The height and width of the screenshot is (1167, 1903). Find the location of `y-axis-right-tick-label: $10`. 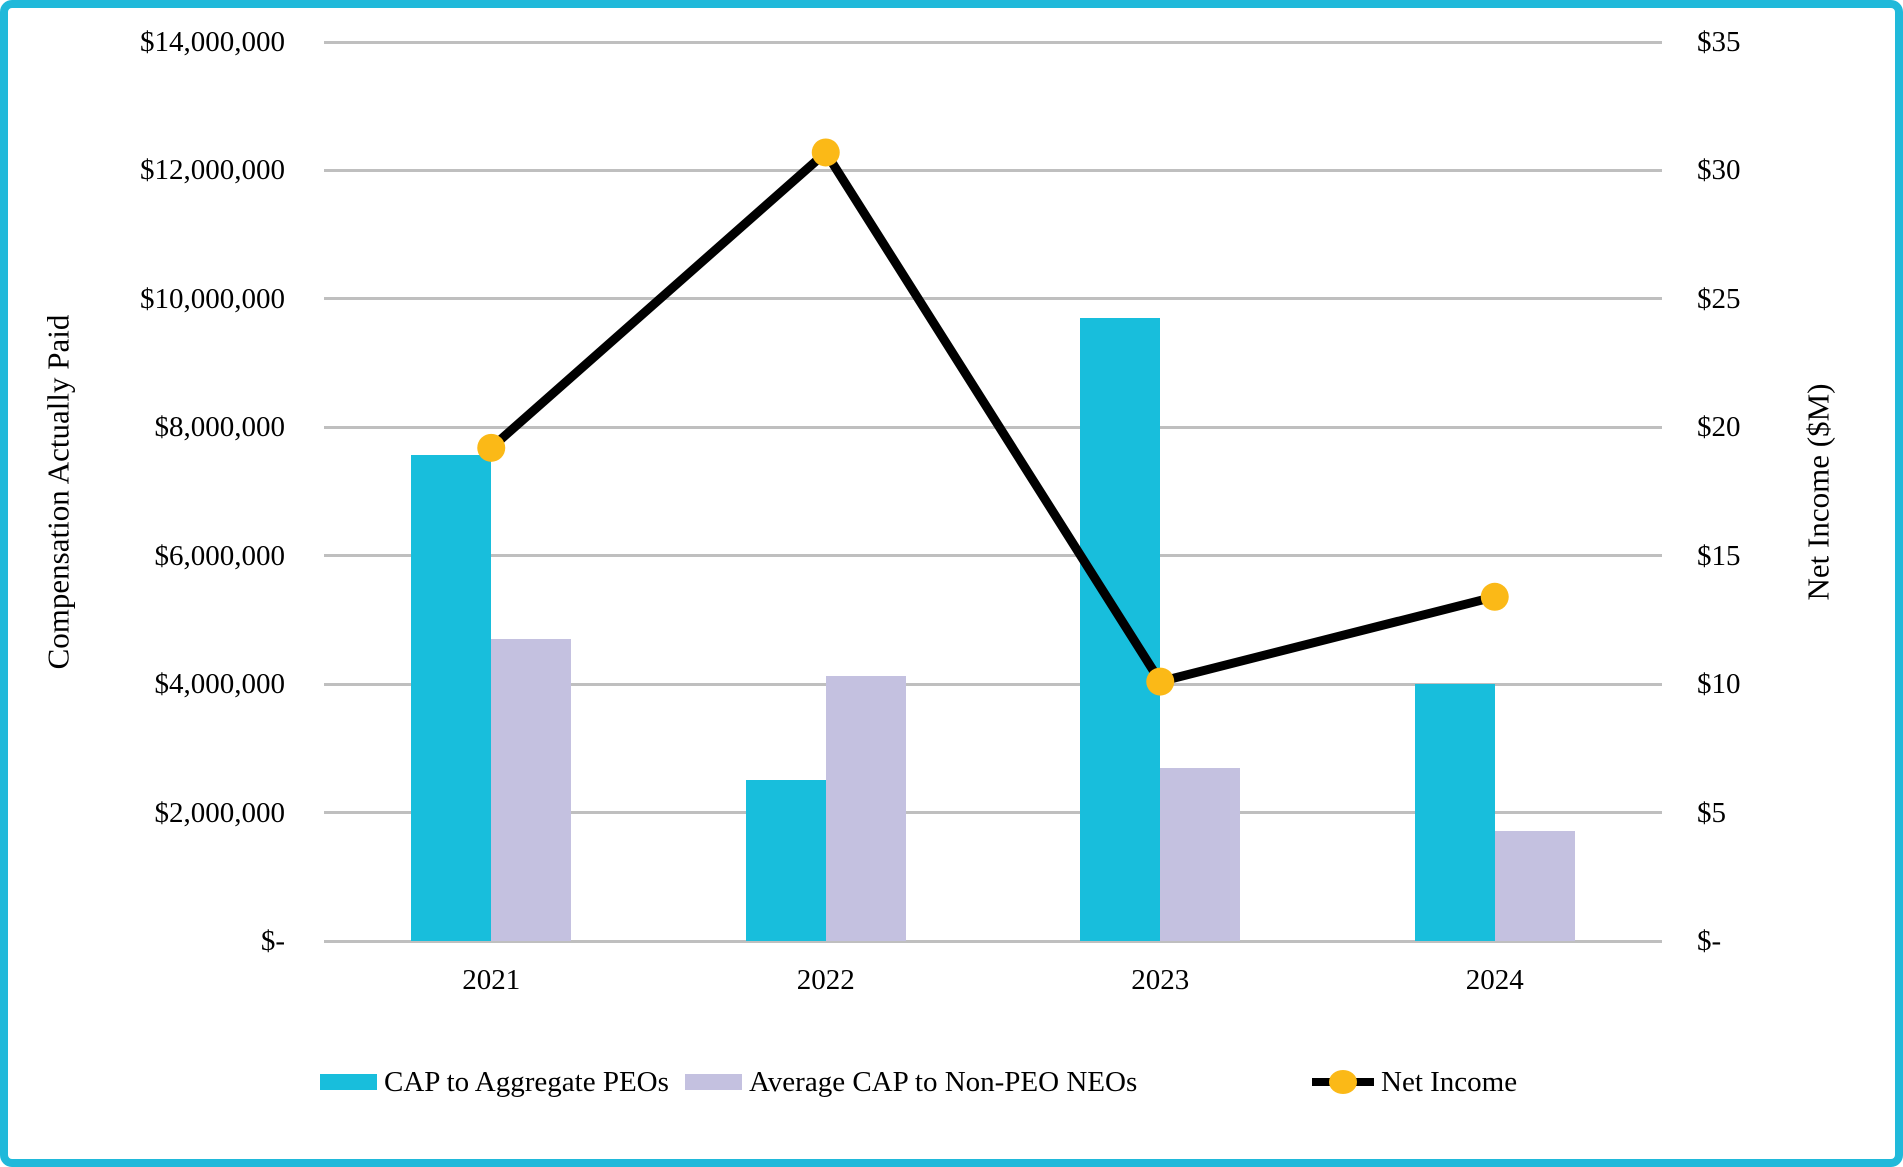

y-axis-right-tick-label: $10 is located at coordinates (1719, 684).